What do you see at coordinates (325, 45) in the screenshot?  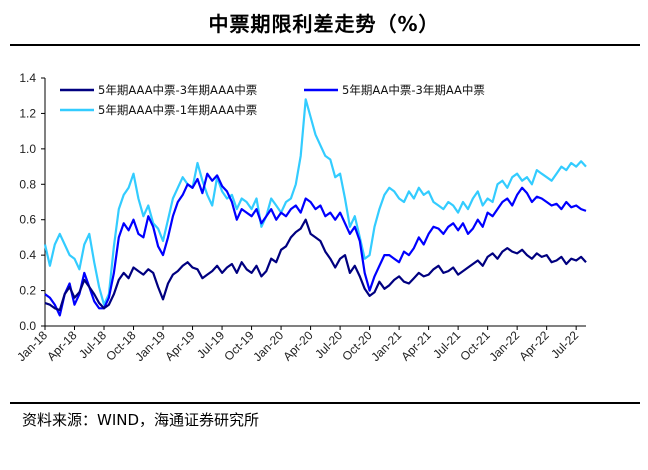 I see `top-rule` at bounding box center [325, 45].